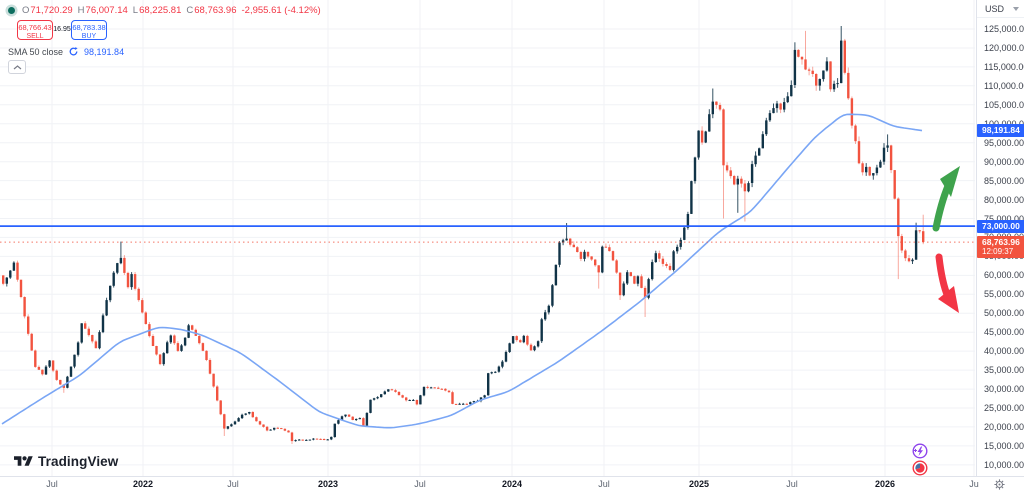 The width and height of the screenshot is (1024, 490). What do you see at coordinates (26, 10) in the screenshot?
I see `open-label: O` at bounding box center [26, 10].